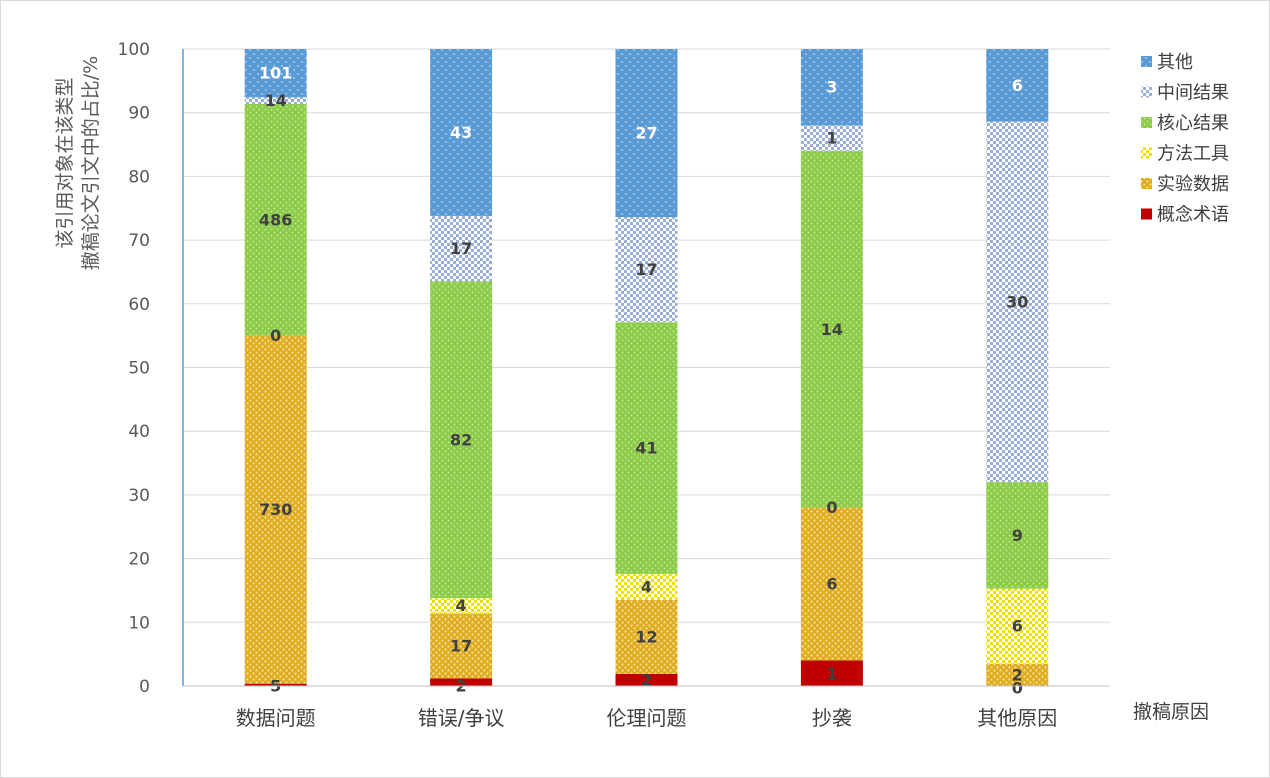 This screenshot has height=778, width=1270. I want to click on data-label: 486, so click(275, 219).